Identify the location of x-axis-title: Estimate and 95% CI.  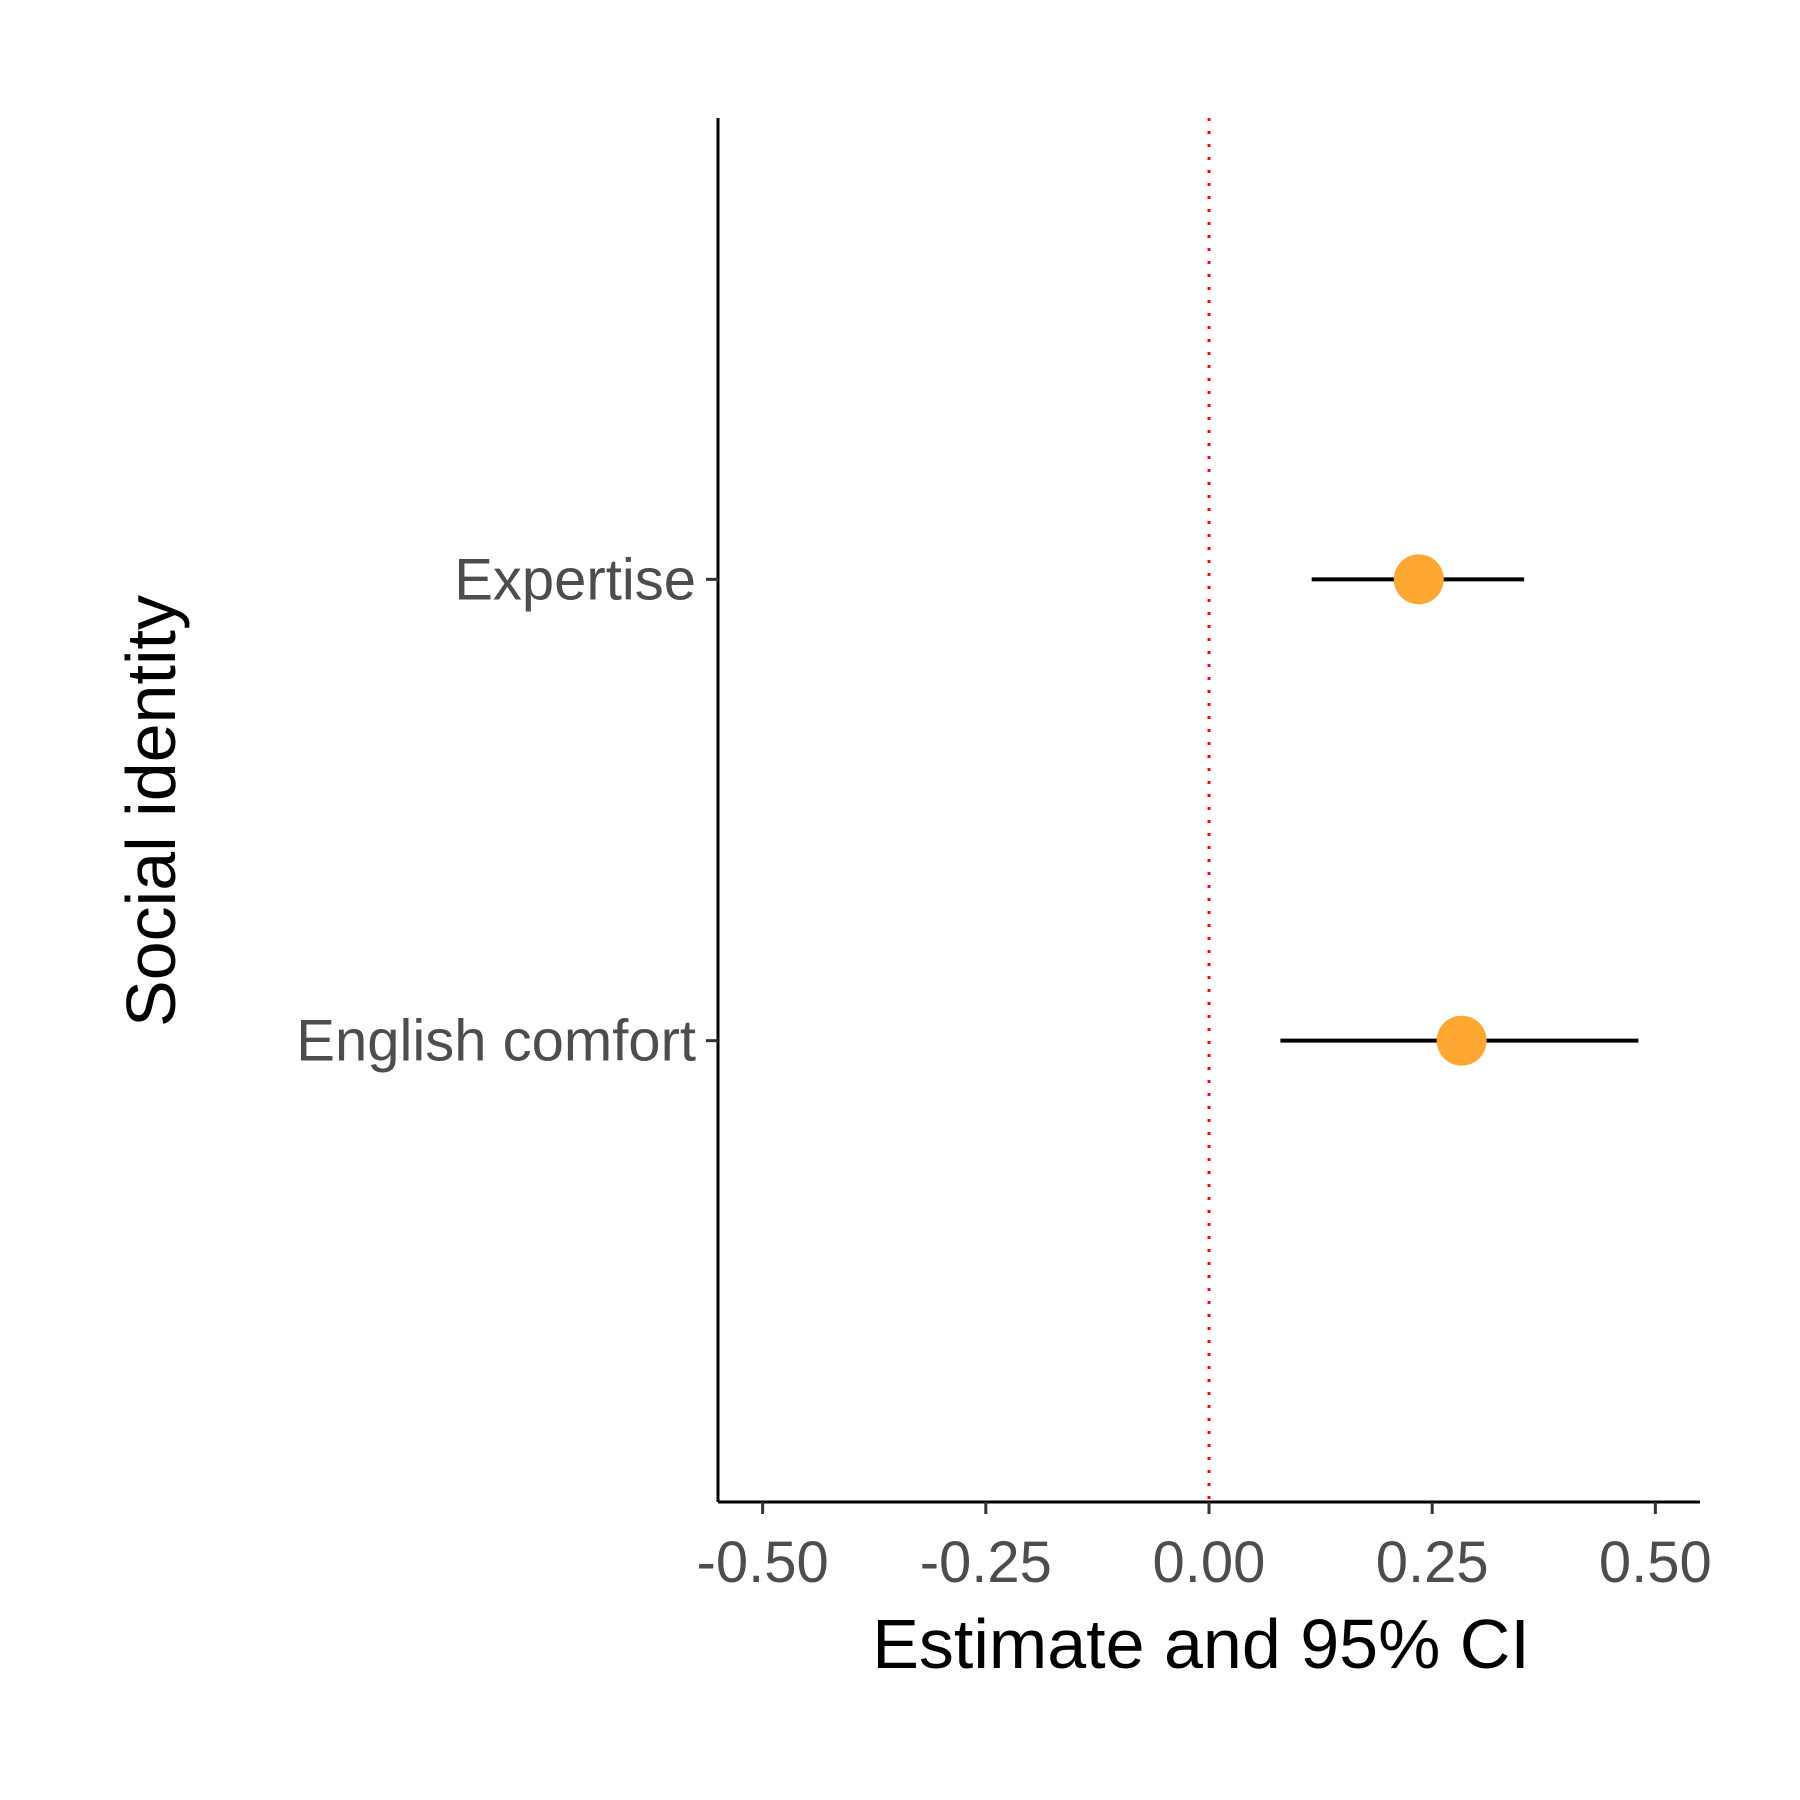
(1201, 1644).